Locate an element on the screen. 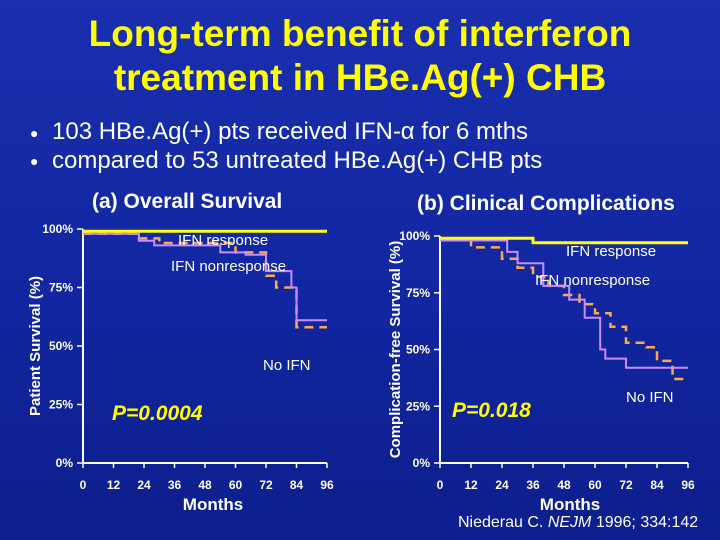  chart-b-x-tick-label: 48 is located at coordinates (564, 485).